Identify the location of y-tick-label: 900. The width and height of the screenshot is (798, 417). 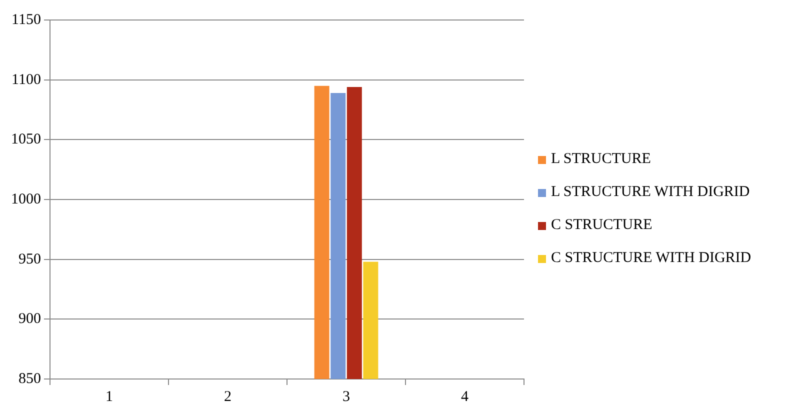
(29, 319).